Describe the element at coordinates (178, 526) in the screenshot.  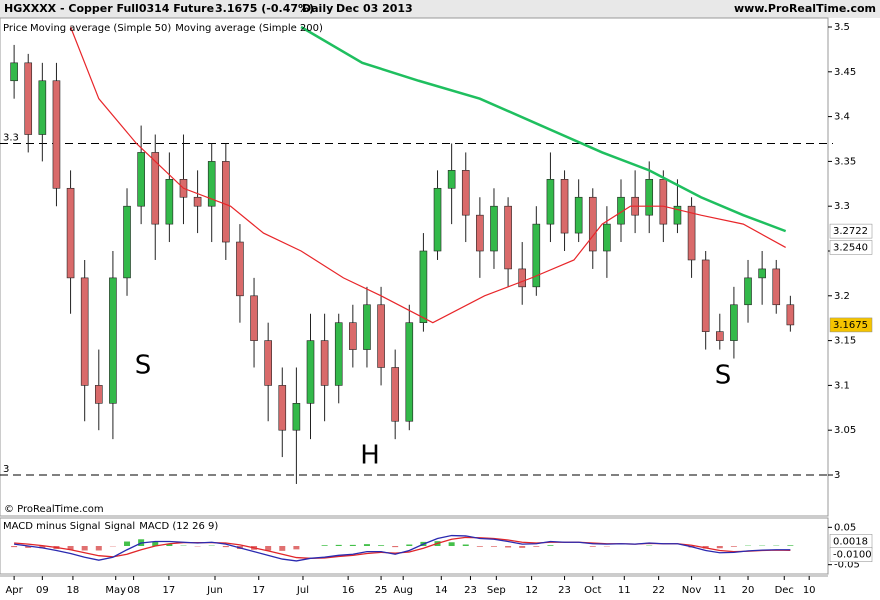
I see `macd-legend-entry: MACD (12 26 9)` at that location.